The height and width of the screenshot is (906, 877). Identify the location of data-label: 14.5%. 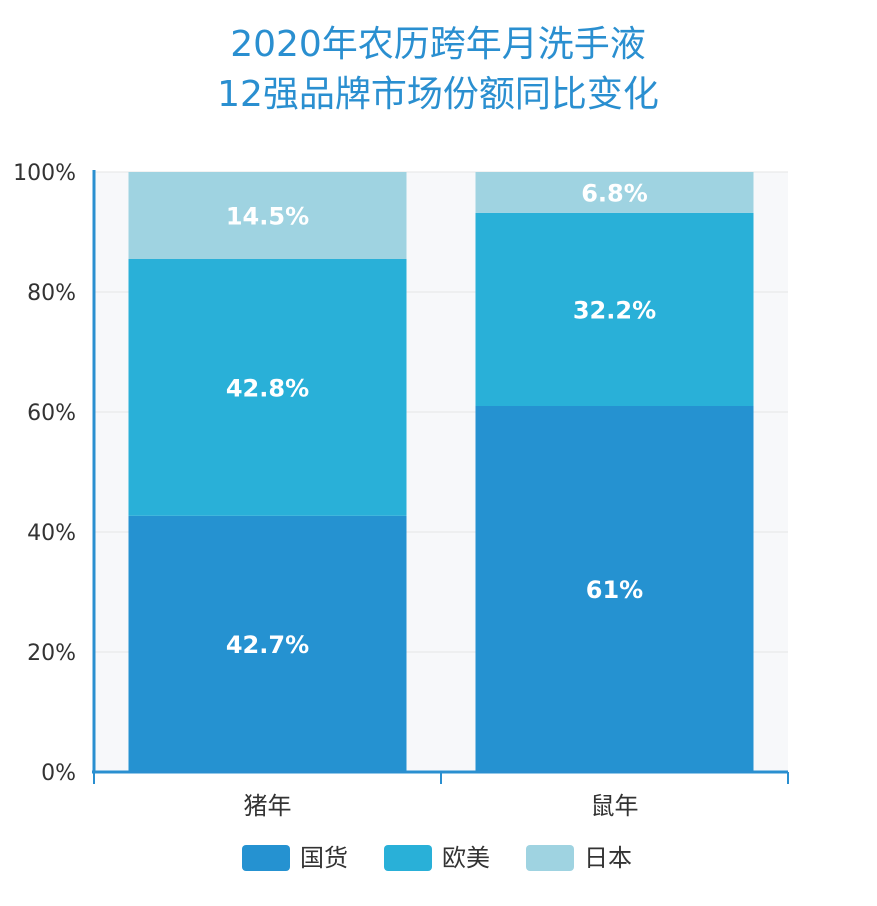
(267, 217).